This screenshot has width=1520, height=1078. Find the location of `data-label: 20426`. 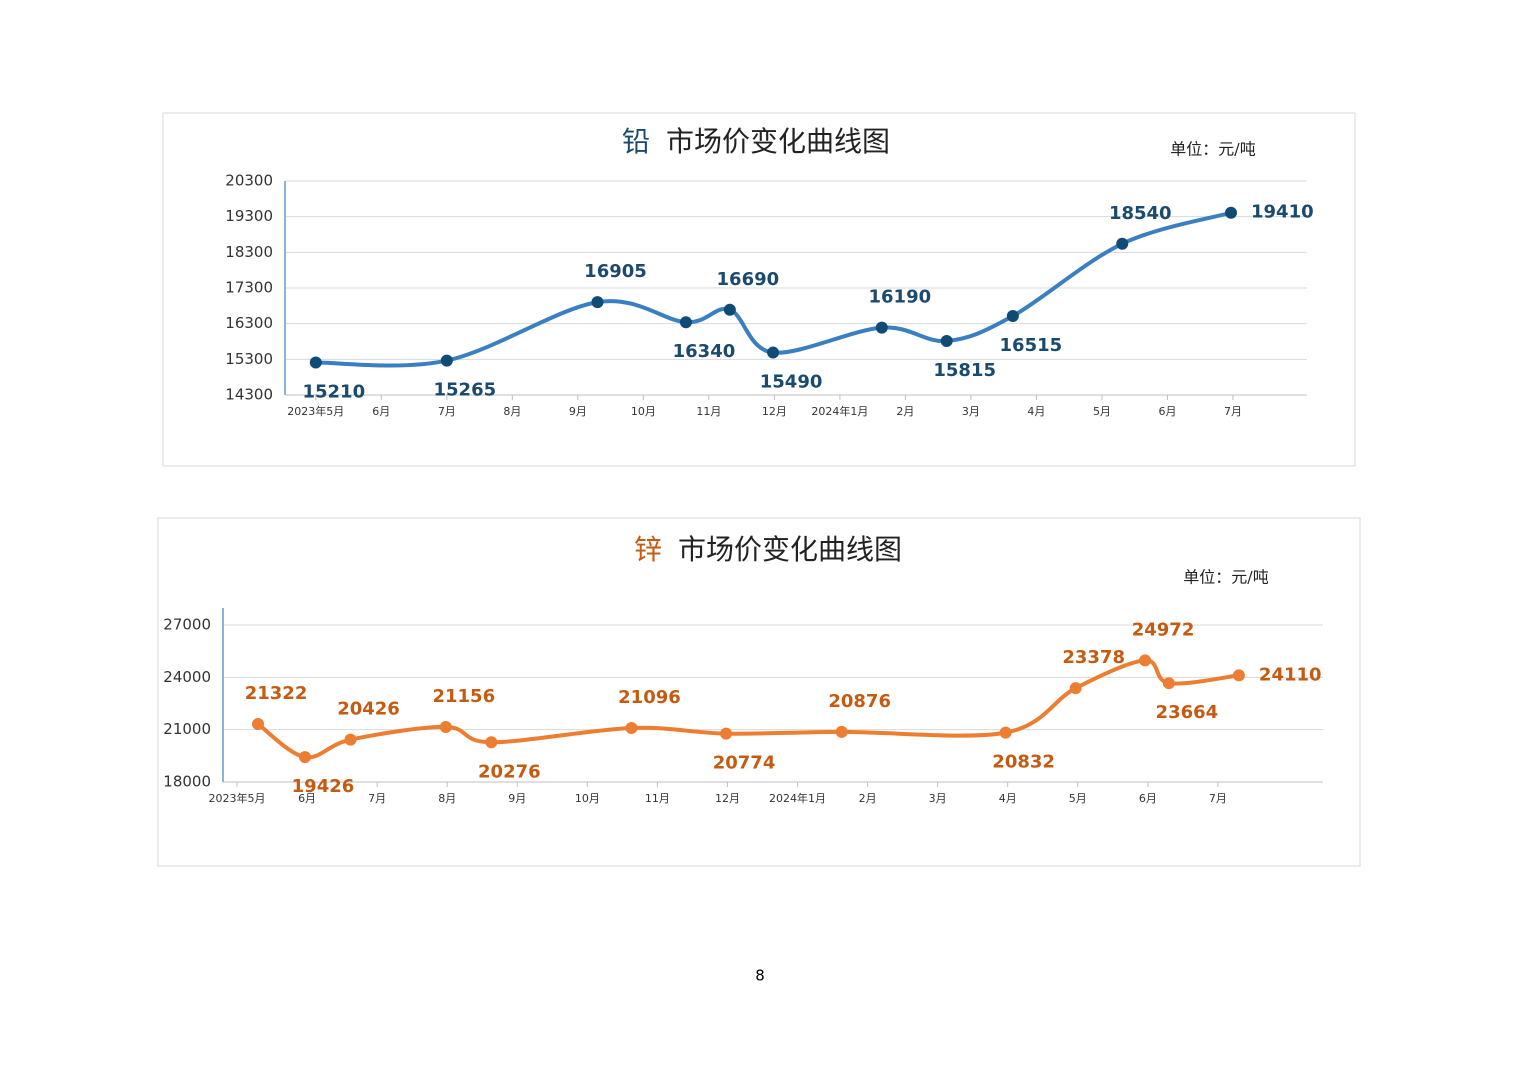

data-label: 20426 is located at coordinates (368, 709).